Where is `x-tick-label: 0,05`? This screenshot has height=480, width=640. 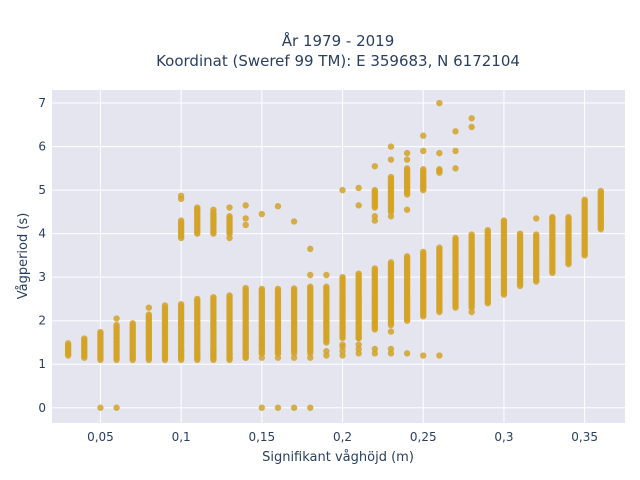 x-tick-label: 0,05 is located at coordinates (100, 437).